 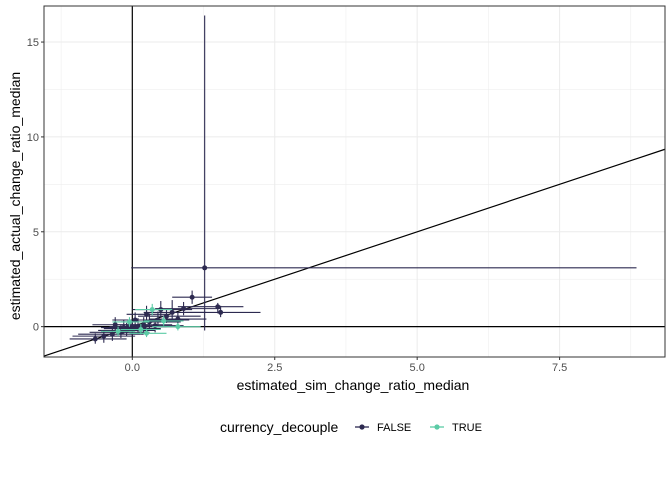 I want to click on legend-title: currency_decouple, so click(x=279, y=427).